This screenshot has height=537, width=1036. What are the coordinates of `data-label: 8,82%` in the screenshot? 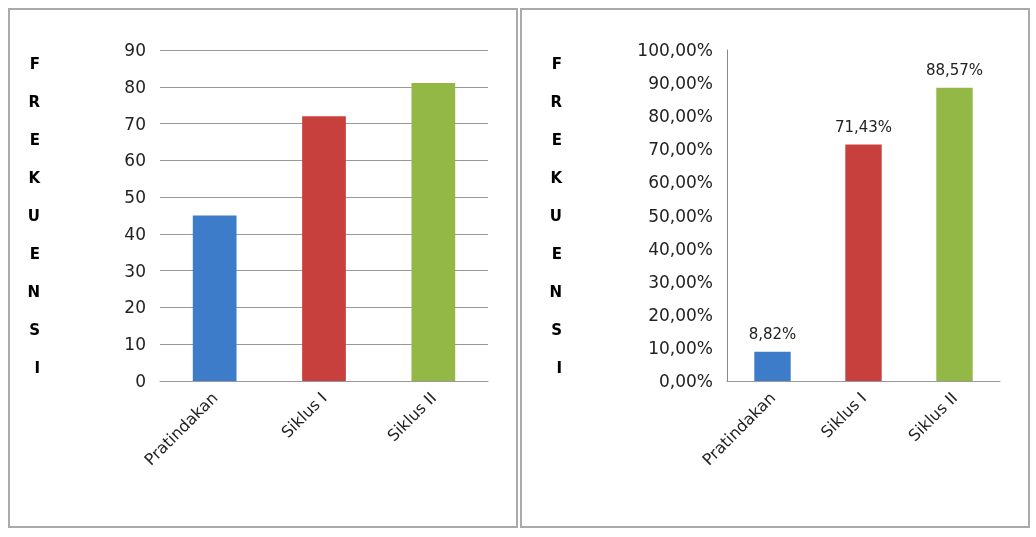 It's located at (772, 334).